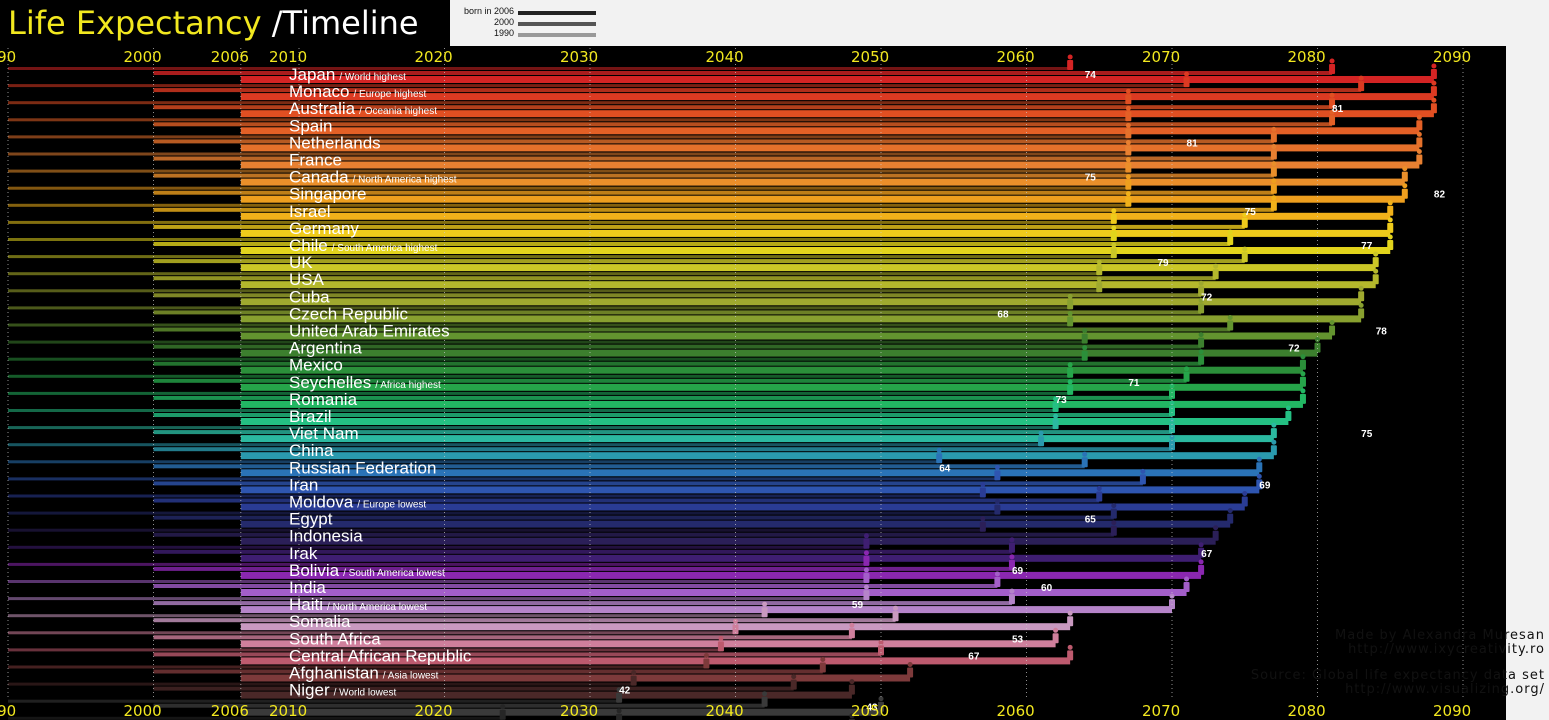  Describe the element at coordinates (539, 376) in the screenshot. I see `bar-Seychelles-1990` at that location.